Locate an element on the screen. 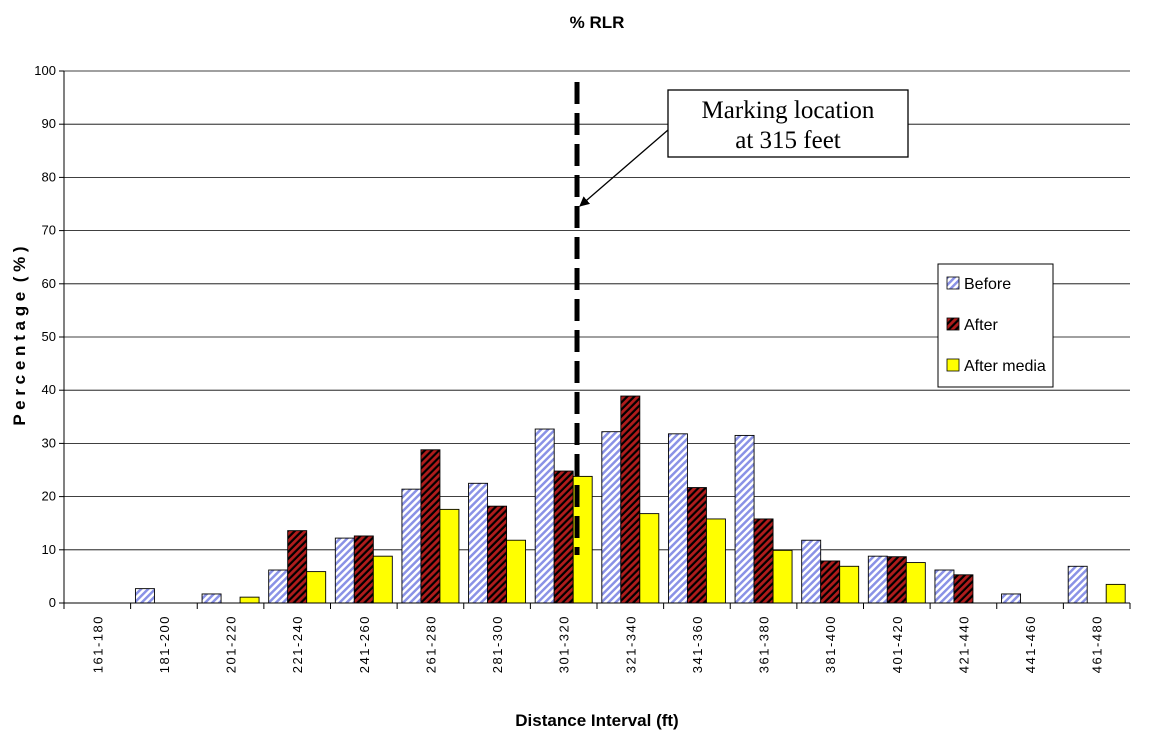  legend-label: Before is located at coordinates (987, 284).